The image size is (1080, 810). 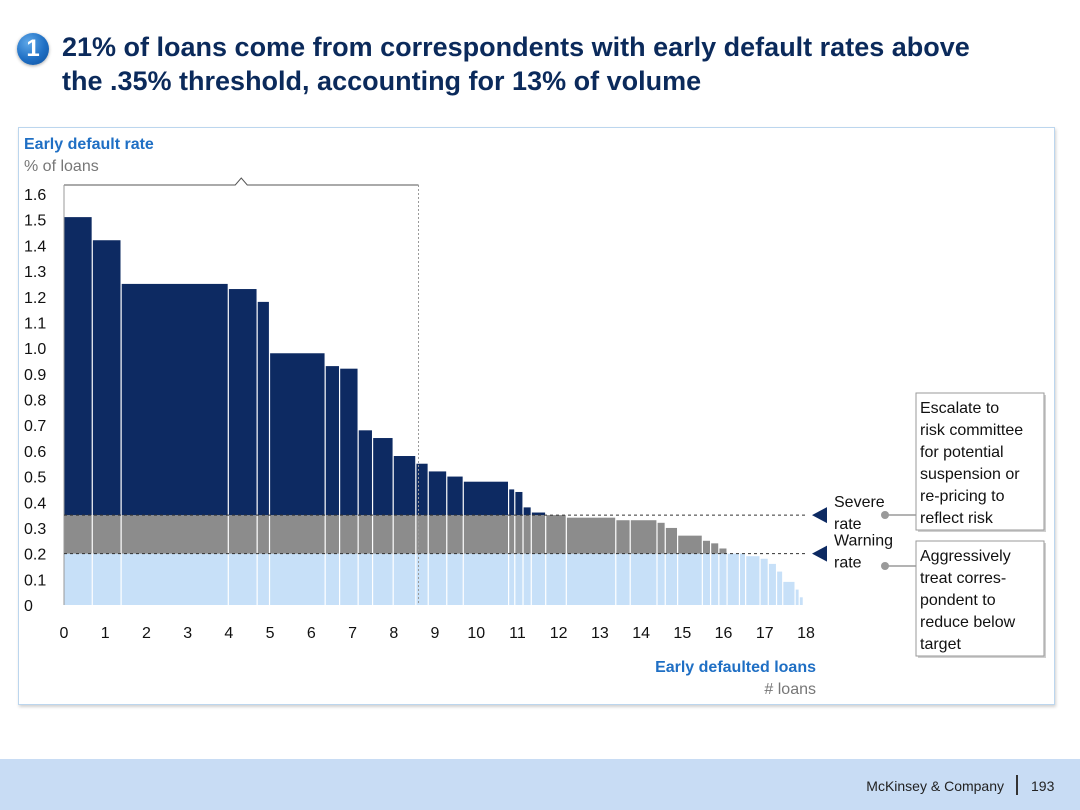 What do you see at coordinates (393, 633) in the screenshot?
I see `x-tick-label: 8` at bounding box center [393, 633].